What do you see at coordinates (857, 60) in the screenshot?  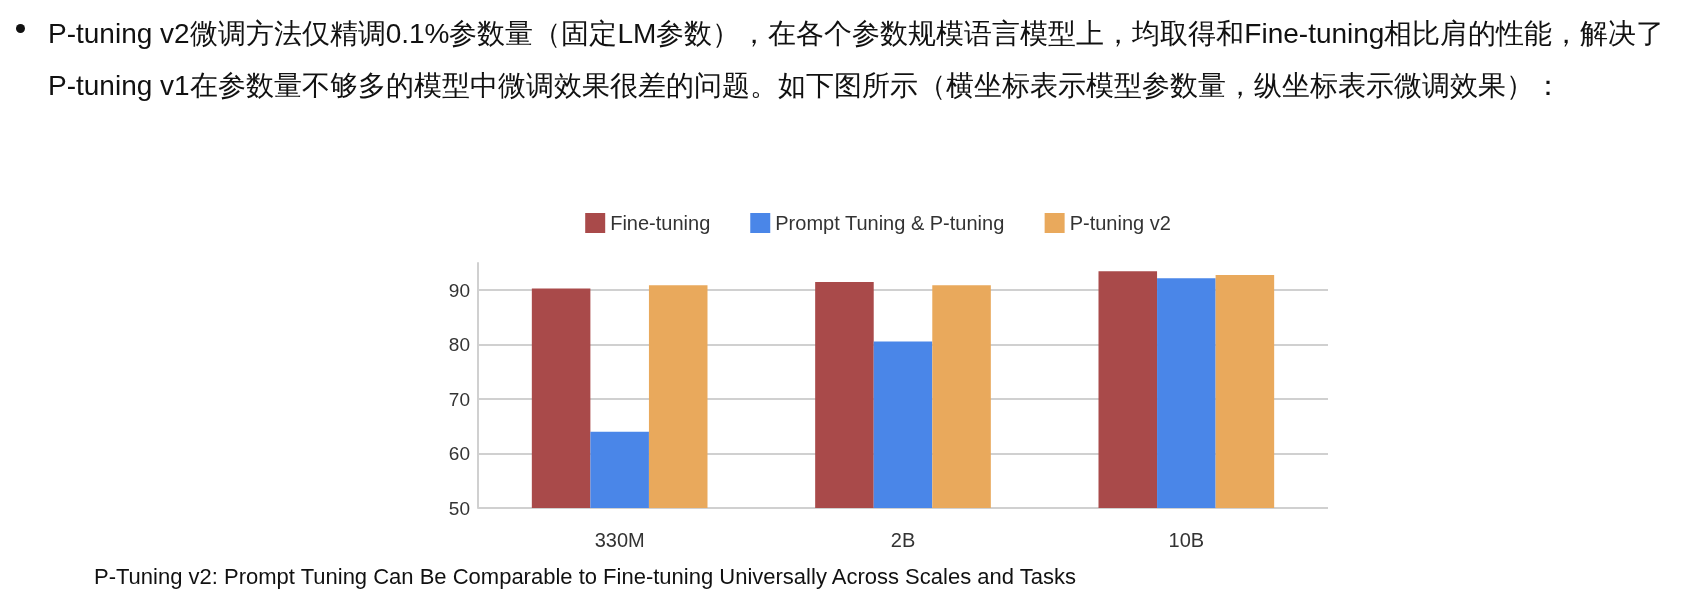 I see `chart-title: P-tuning v2微调方法仅精调0.1%参数量（固定LM参数），在各个参数规模语言模型上，均取得和Fine-tuning相比肩的性能，解决了P-tuning v1在参数量不够多的模型中微调效果很差的问题。如下图所示（横坐标表示模型参数量，纵坐标表示微调效果）：` at bounding box center [857, 60].